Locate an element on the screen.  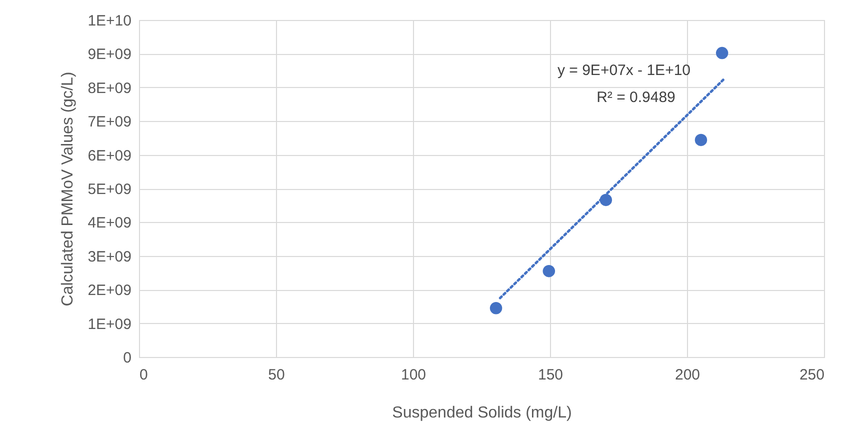
y-tick-label: 3E+09 is located at coordinates (110, 257).